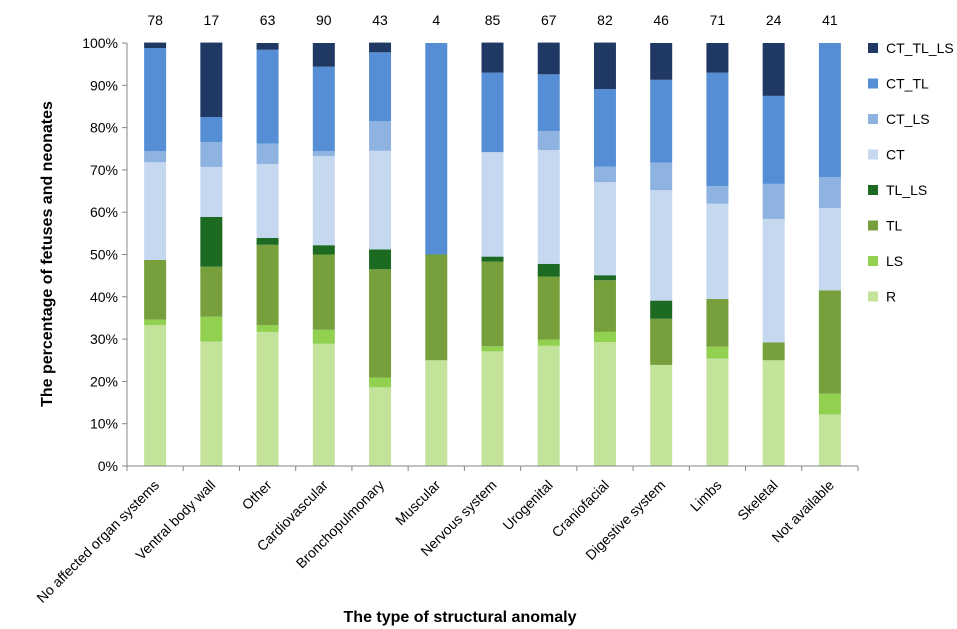 Image resolution: width=957 pixels, height=629 pixels. I want to click on y-tick-label: 20%, so click(104, 381).